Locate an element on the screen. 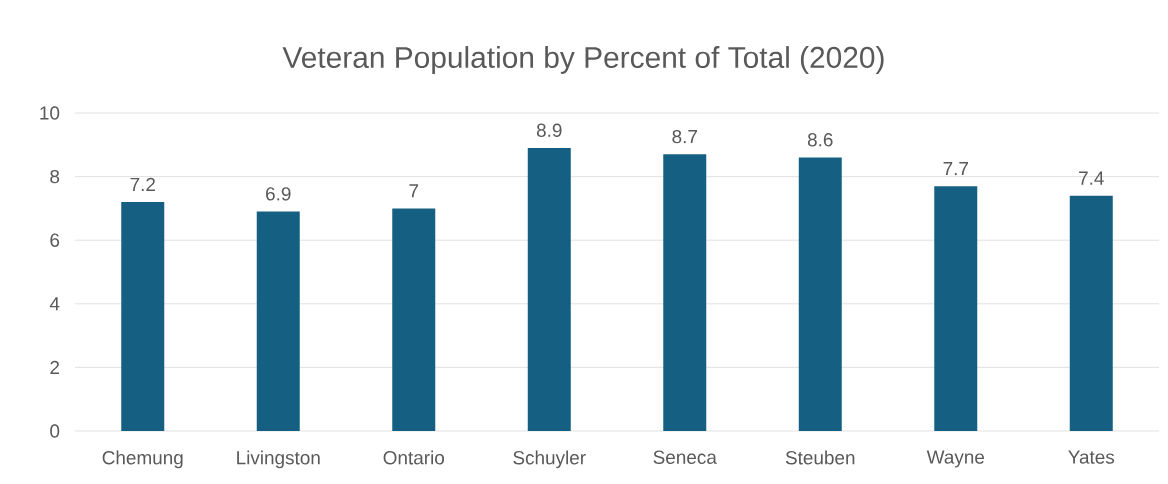 The height and width of the screenshot is (484, 1168). x-tick-label: Ontario is located at coordinates (414, 457).